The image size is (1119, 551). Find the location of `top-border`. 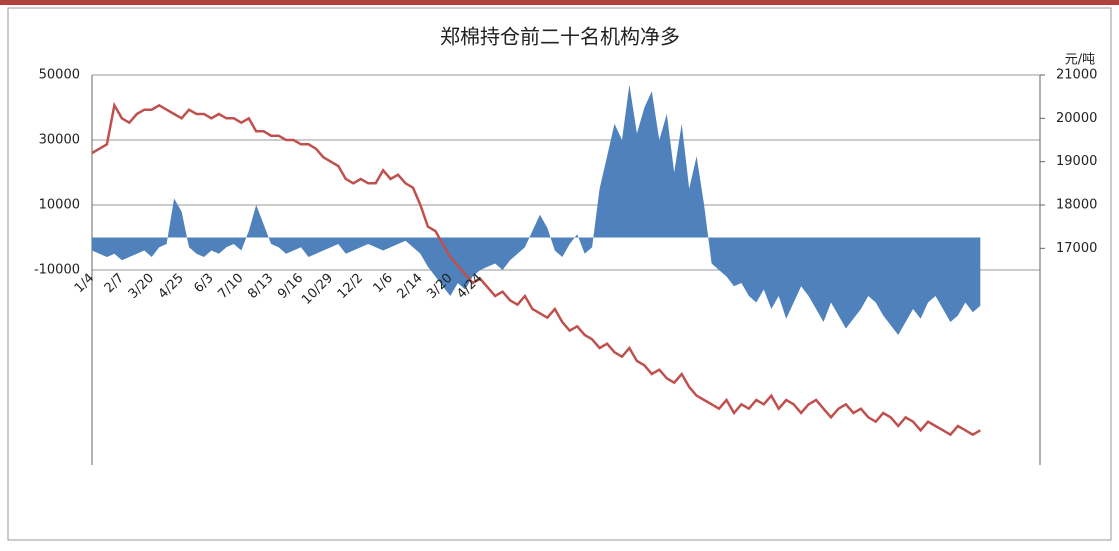

top-border is located at coordinates (559, 2).